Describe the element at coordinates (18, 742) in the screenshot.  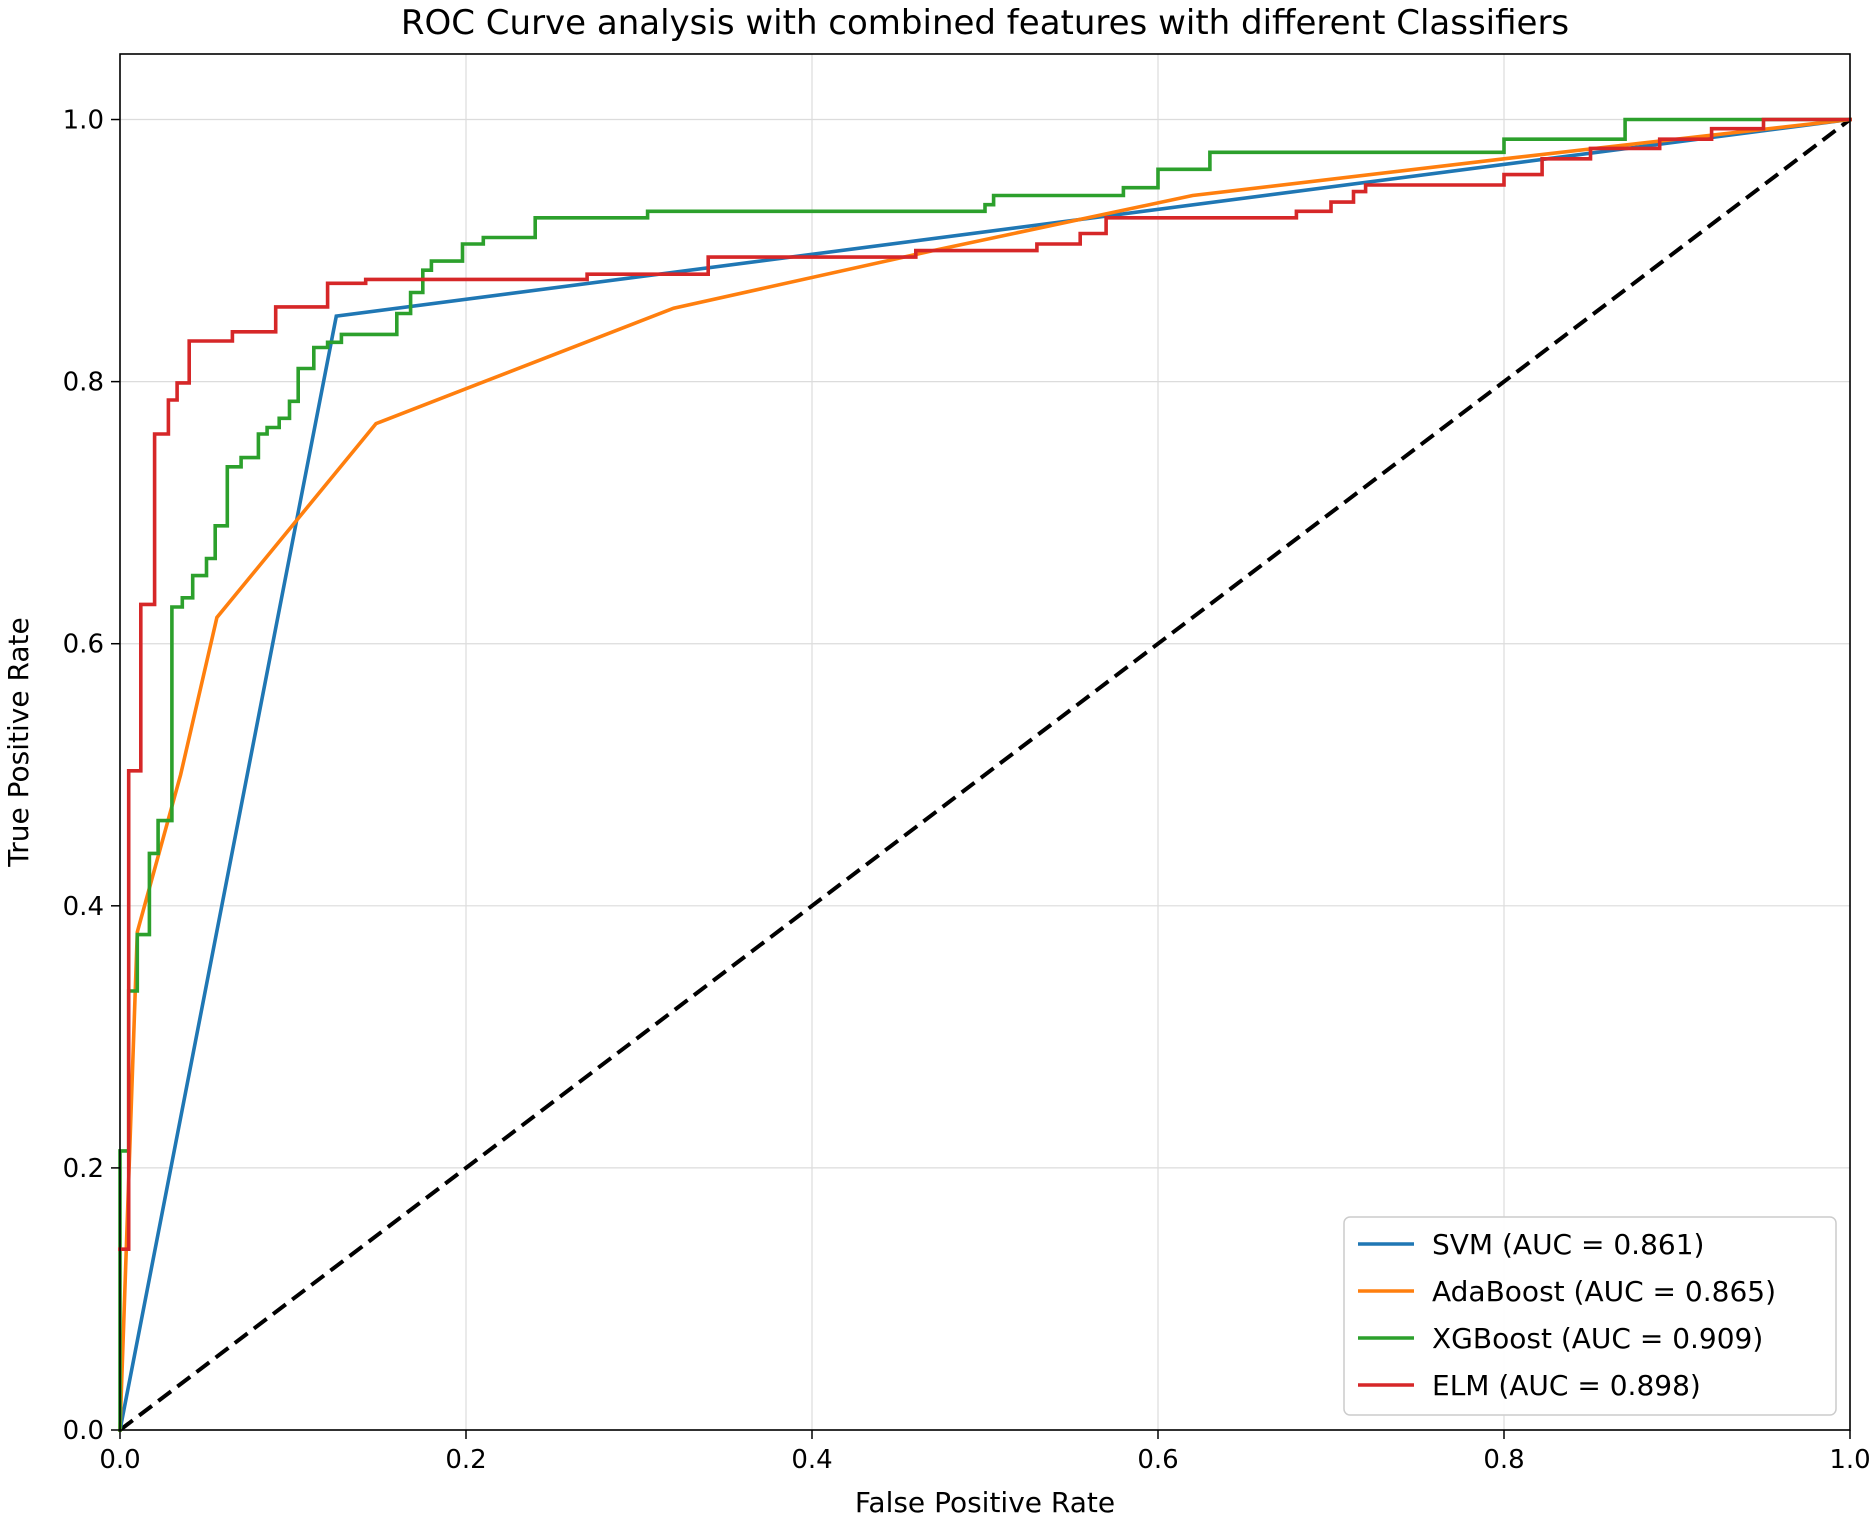
I see `y-axis-label: True Positive Rate` at that location.